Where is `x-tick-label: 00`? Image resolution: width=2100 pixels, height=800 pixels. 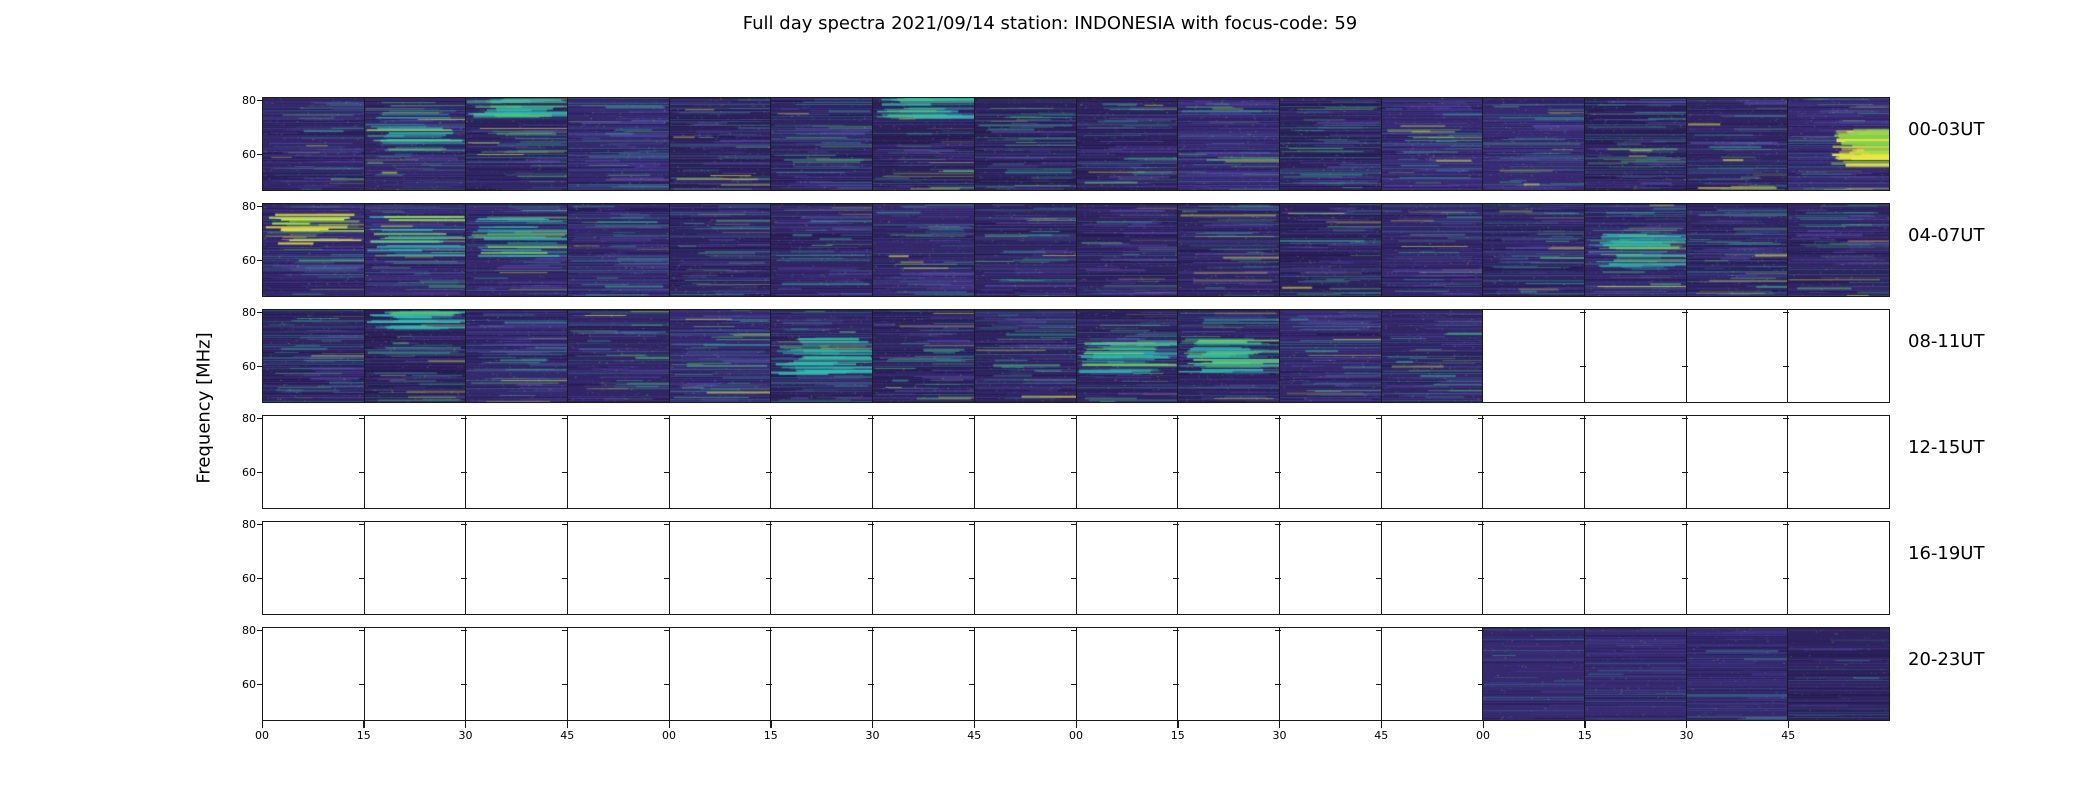
x-tick-label: 00 is located at coordinates (1483, 735).